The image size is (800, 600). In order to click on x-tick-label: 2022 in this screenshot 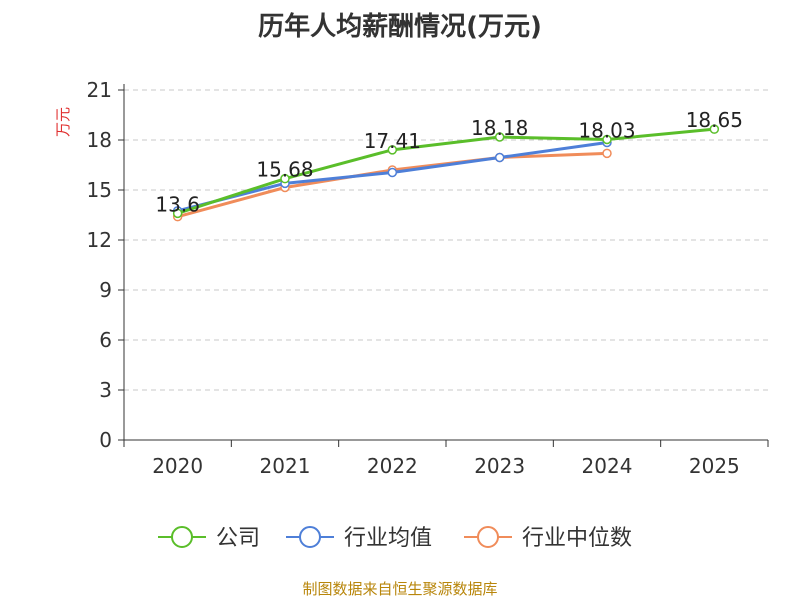, I will do `click(392, 466)`.